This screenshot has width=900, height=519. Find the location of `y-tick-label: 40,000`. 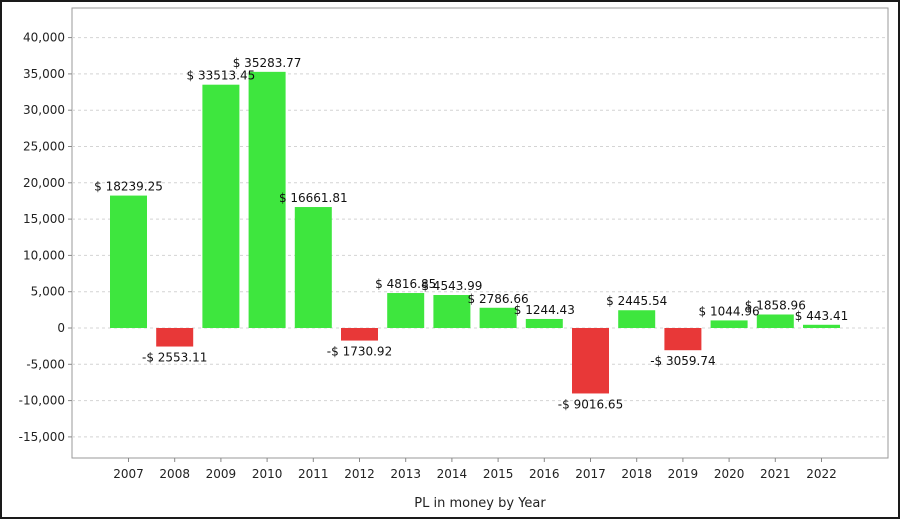

y-tick-label: 40,000 is located at coordinates (44, 38).